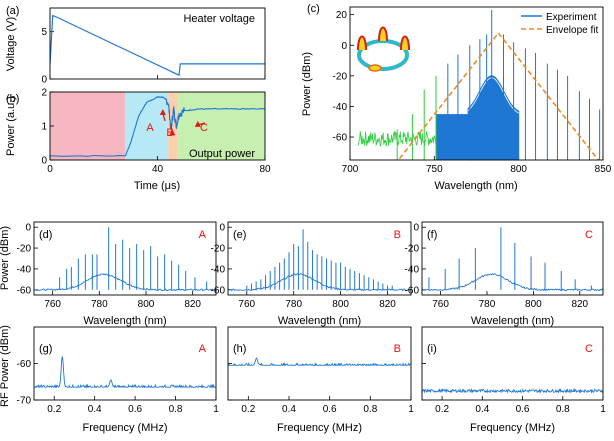 Image resolution: width=614 pixels, height=441 pixels. I want to click on x-tick-label: 0.2, so click(442, 409).